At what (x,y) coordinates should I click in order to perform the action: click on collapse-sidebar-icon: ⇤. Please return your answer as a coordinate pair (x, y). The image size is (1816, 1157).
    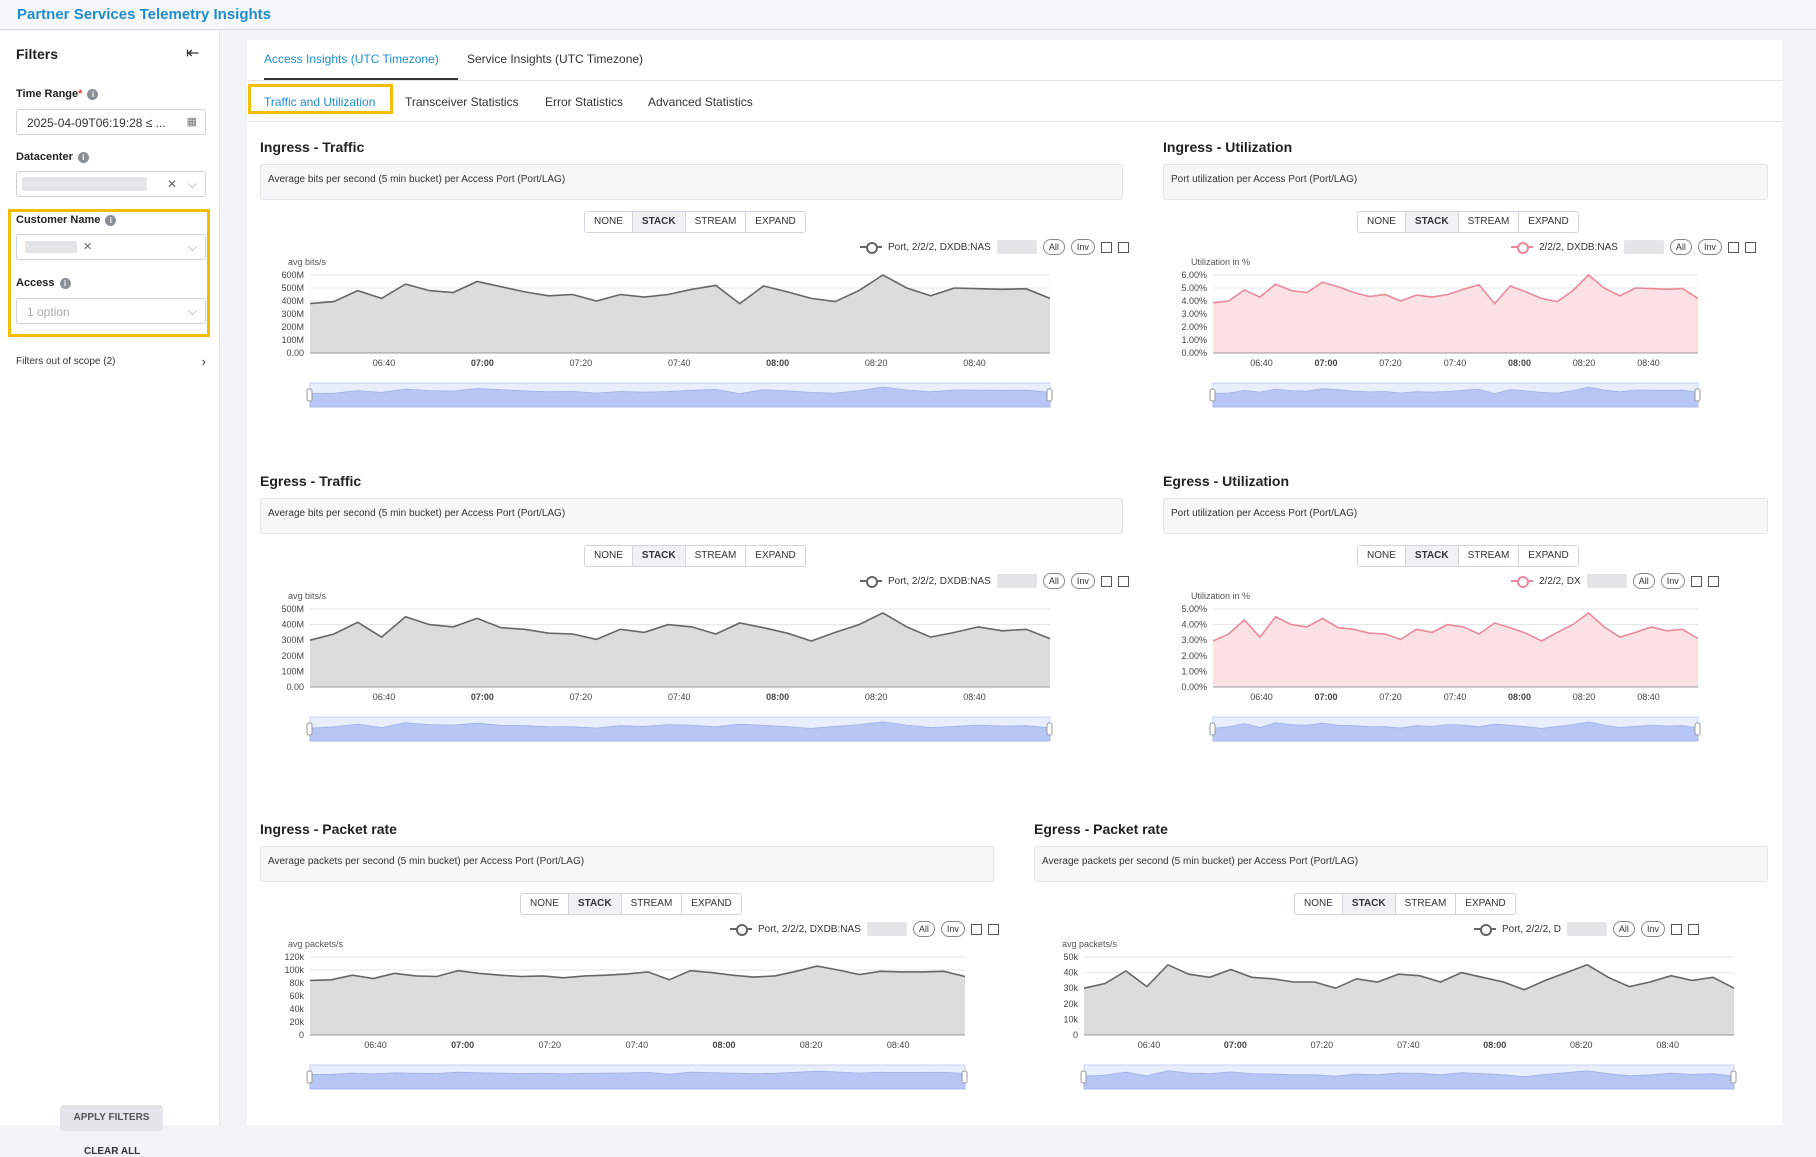
    Looking at the image, I should click on (193, 53).